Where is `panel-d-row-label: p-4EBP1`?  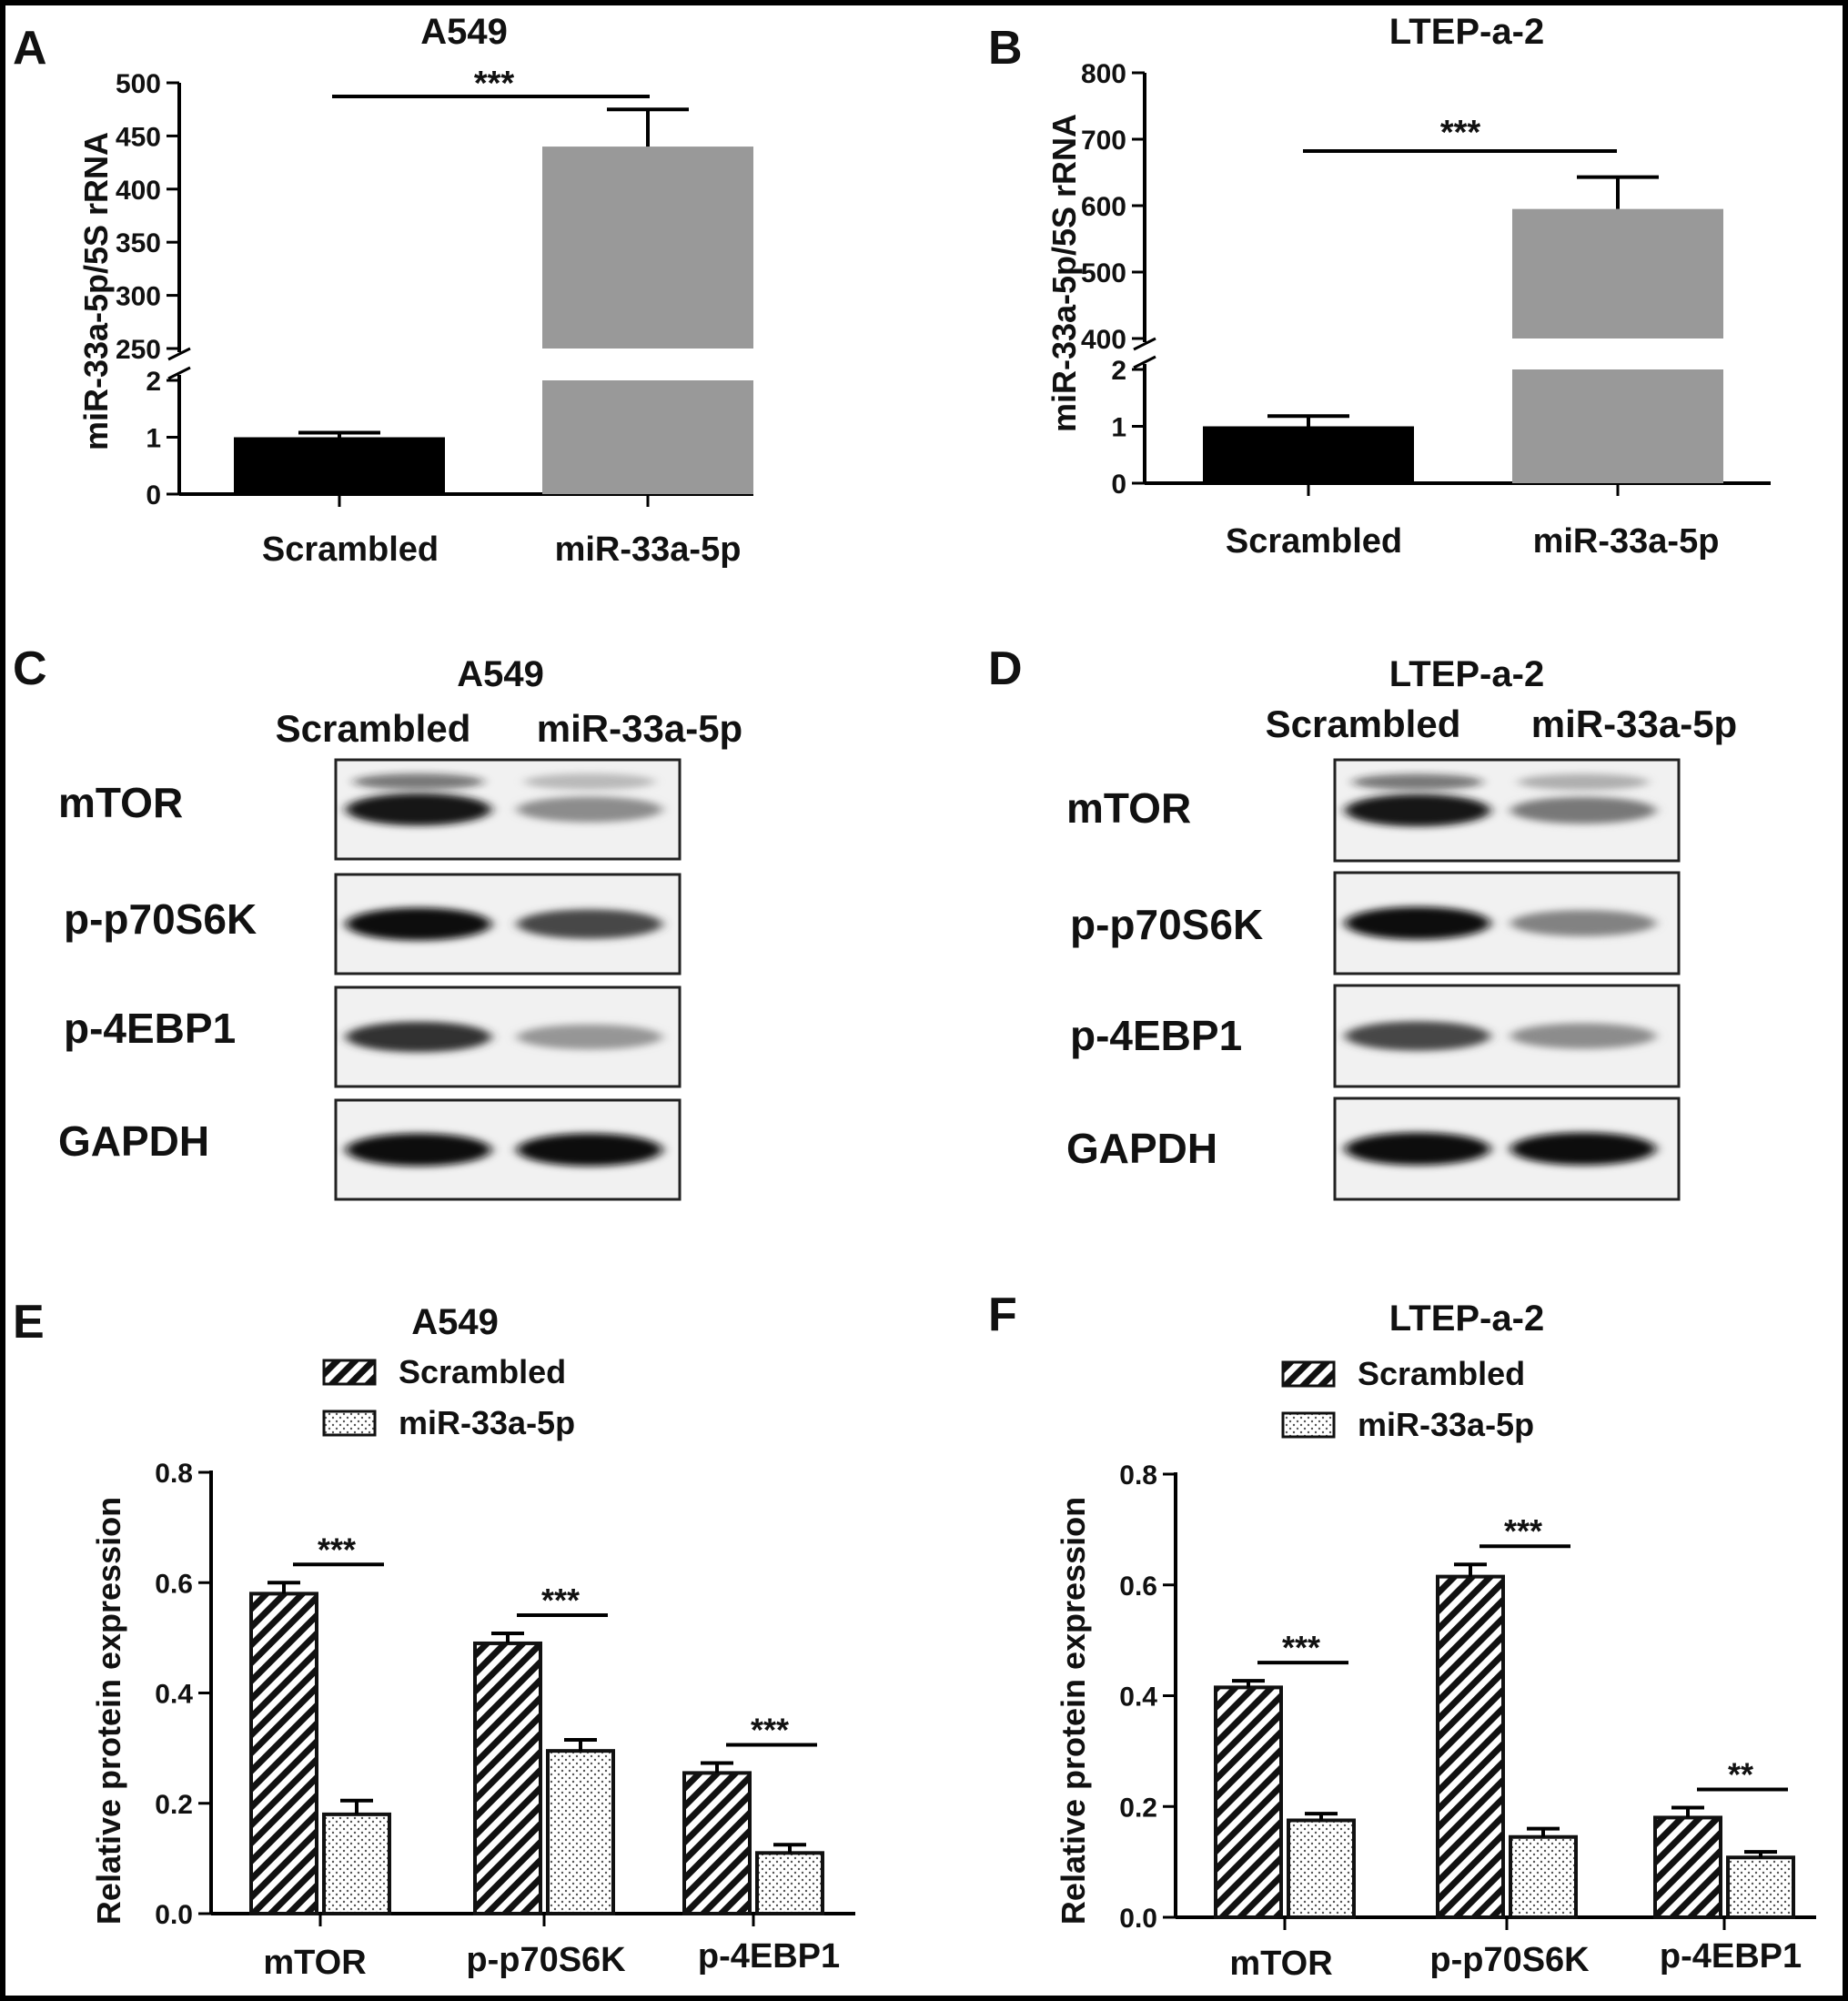
panel-d-row-label: p-4EBP1 is located at coordinates (1156, 1035).